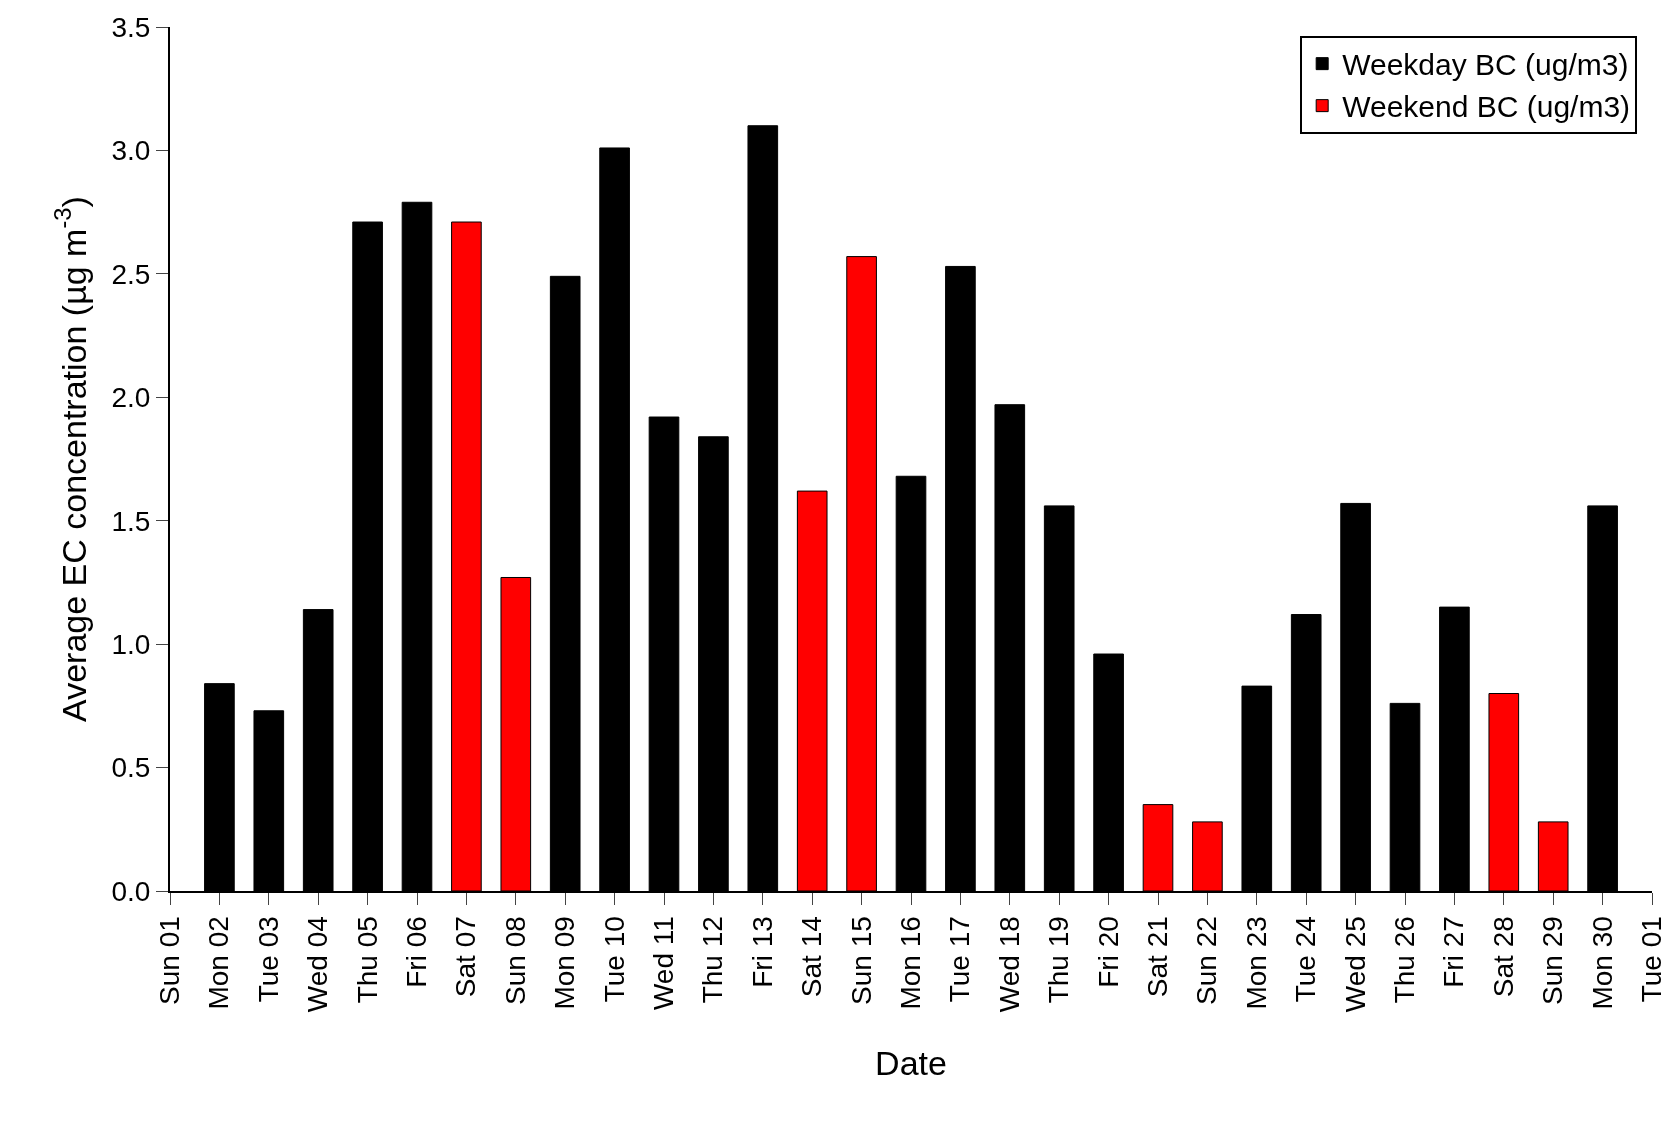 This screenshot has height=1125, width=1679. What do you see at coordinates (1503, 957) in the screenshot?
I see `x-tick-label: Sat 28` at bounding box center [1503, 957].